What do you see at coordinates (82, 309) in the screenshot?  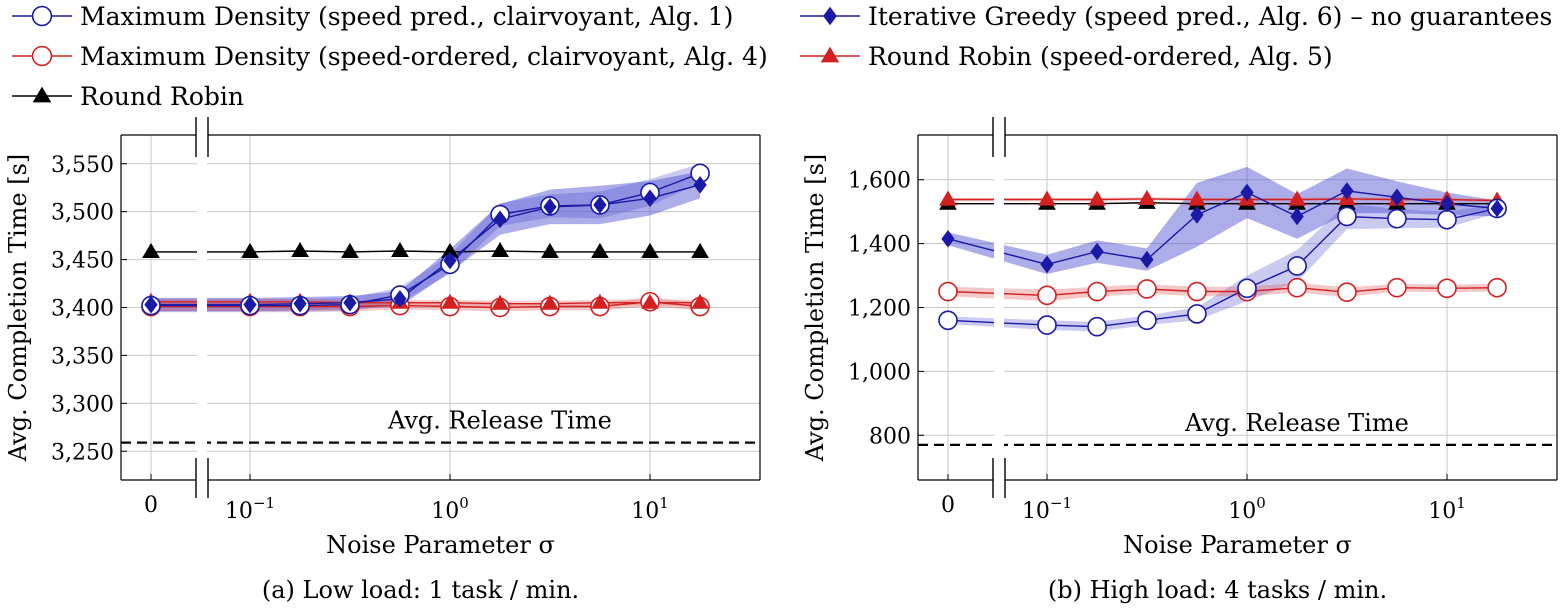 I see `y-tick-label: 3,400` at bounding box center [82, 309].